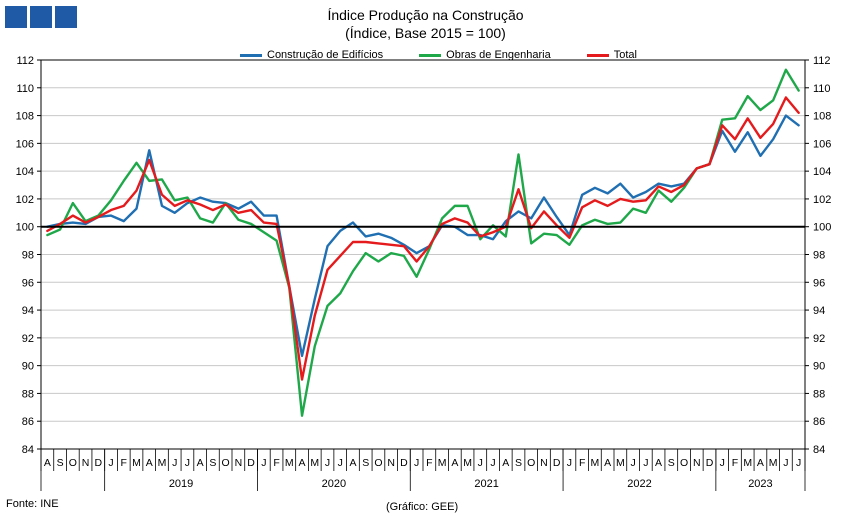  What do you see at coordinates (430, 55) in the screenshot?
I see `legend-swatch-engenharia` at bounding box center [430, 55].